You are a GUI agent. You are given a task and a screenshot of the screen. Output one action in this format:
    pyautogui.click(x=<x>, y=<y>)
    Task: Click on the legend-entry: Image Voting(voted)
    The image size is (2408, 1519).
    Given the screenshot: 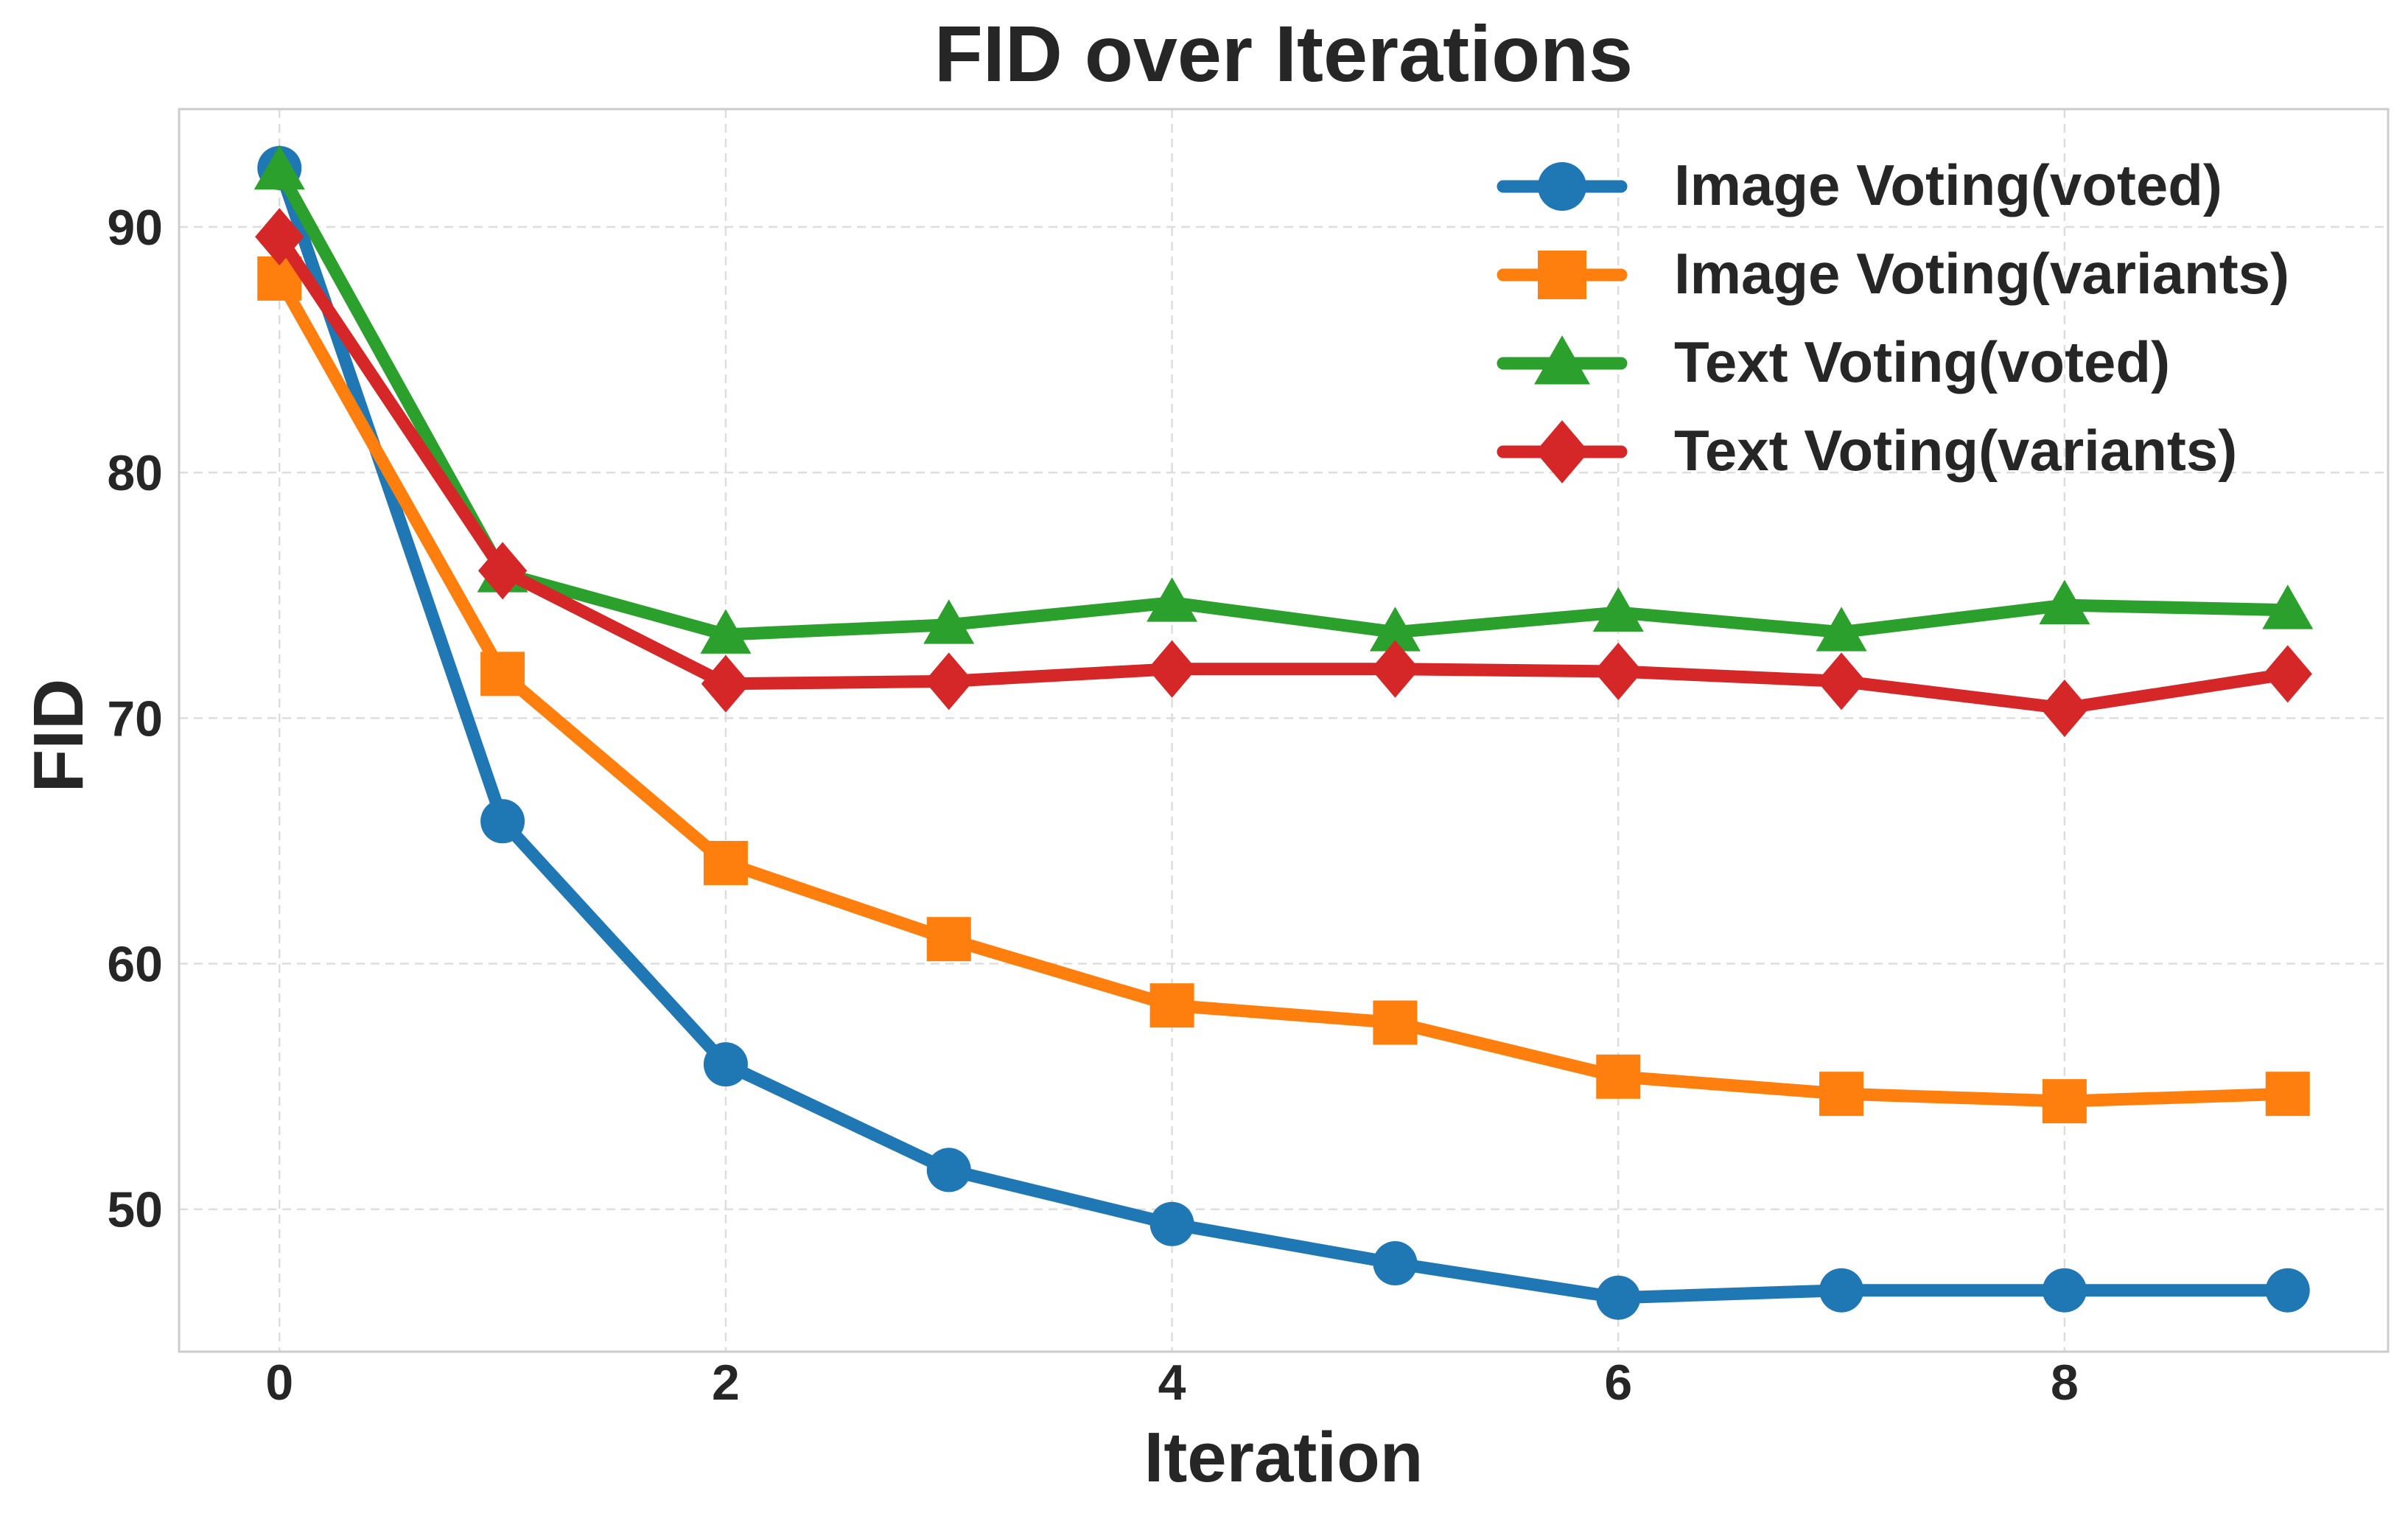 What is the action you would take?
    pyautogui.click(x=1859, y=185)
    